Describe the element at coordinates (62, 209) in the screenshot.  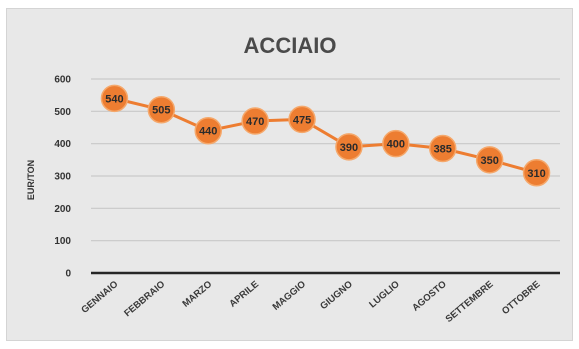
I see `y-tick-label: 200` at that location.